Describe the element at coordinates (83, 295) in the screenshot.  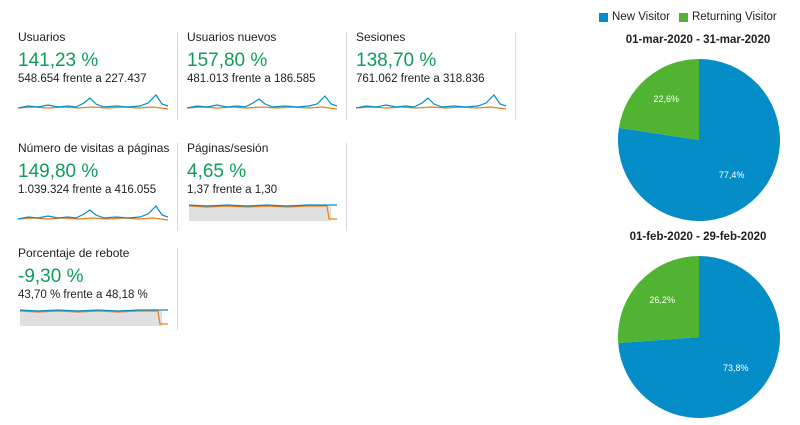
I see `metric-comparison: 43,70 % frente a 48,18 %` at that location.